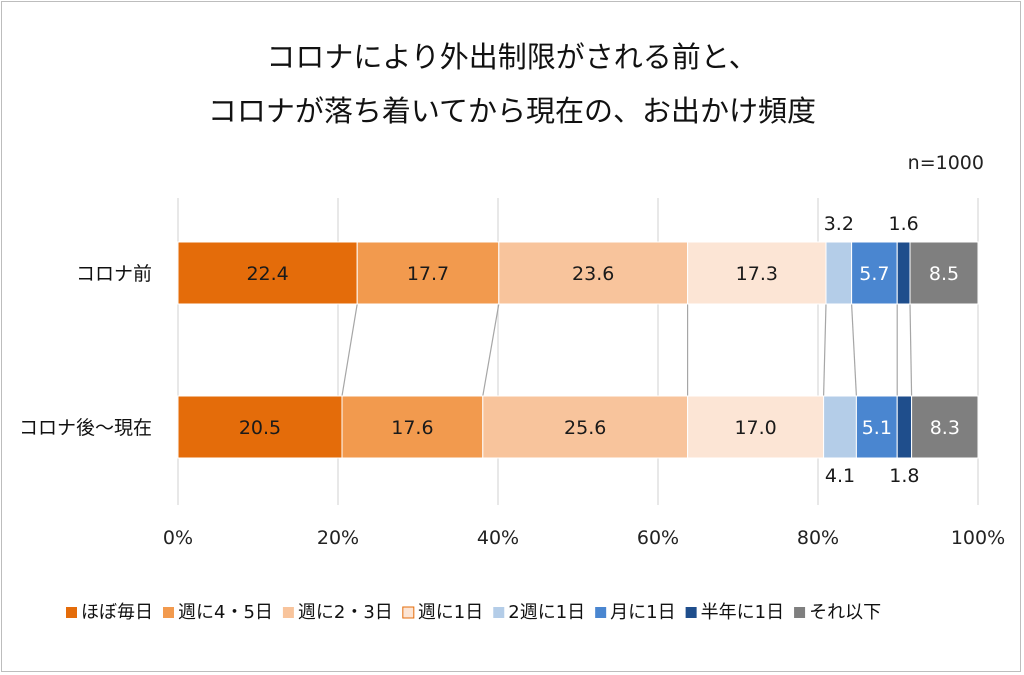 The width and height of the screenshot is (1024, 675). What do you see at coordinates (903, 224) in the screenshot?
I see `data-label: 1.6` at bounding box center [903, 224].